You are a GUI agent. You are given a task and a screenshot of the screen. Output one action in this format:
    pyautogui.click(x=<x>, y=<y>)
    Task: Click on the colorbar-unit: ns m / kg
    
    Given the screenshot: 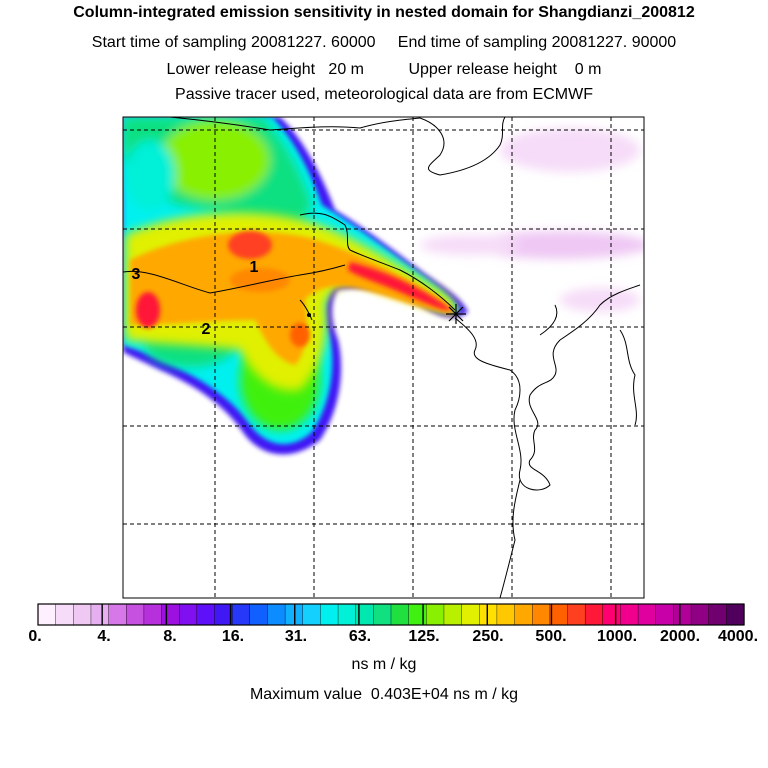 What is the action you would take?
    pyautogui.click(x=384, y=664)
    